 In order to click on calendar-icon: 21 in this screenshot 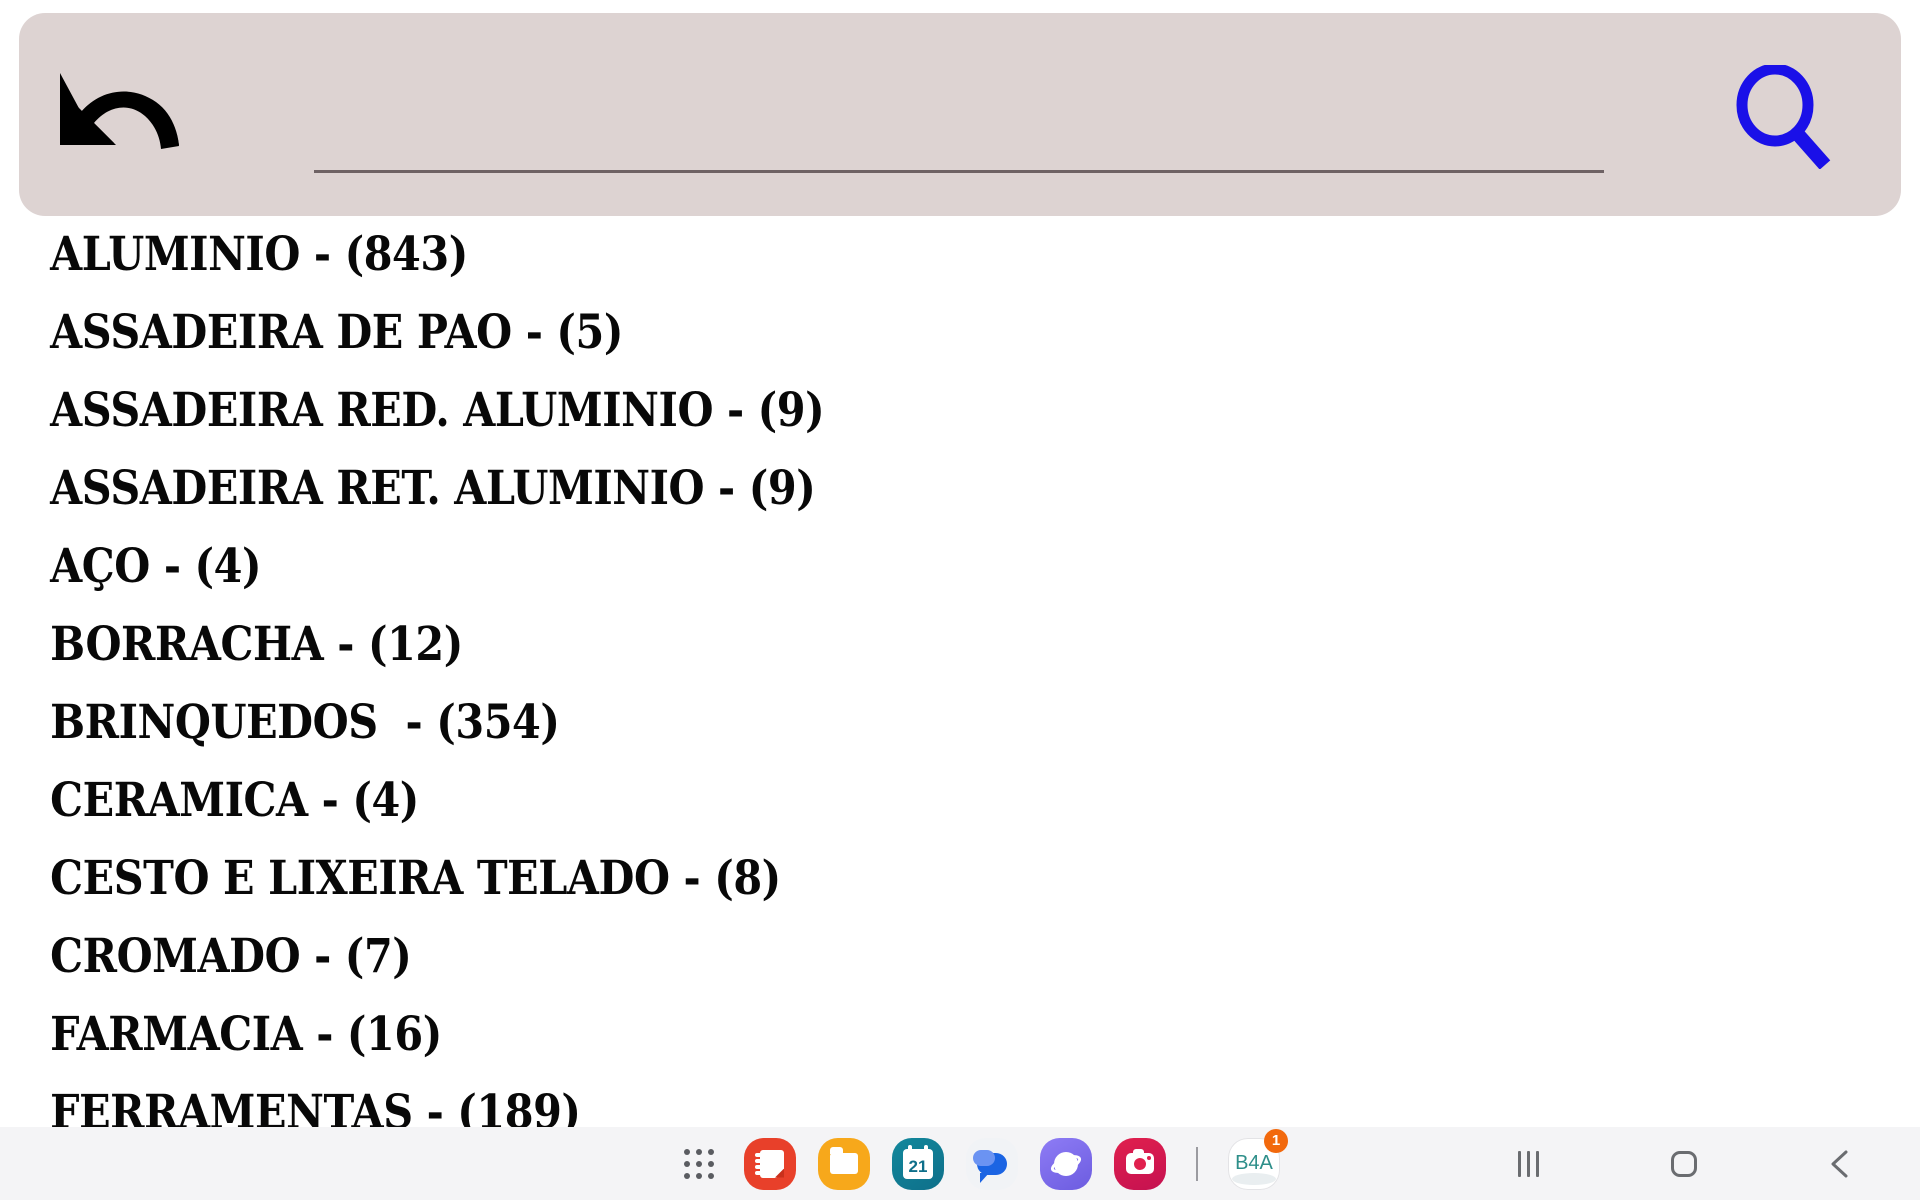, I will do `click(918, 1163)`.